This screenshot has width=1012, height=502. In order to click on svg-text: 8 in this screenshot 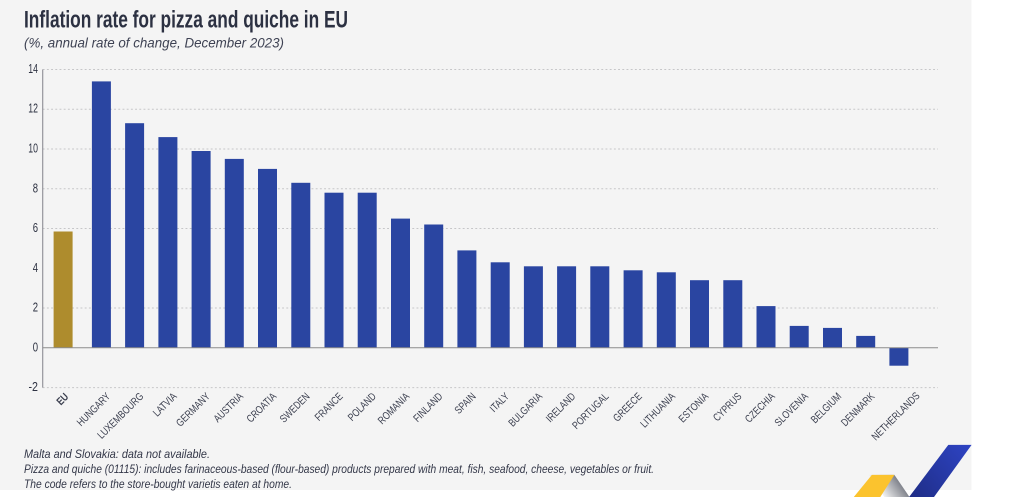, I will do `click(35, 187)`.